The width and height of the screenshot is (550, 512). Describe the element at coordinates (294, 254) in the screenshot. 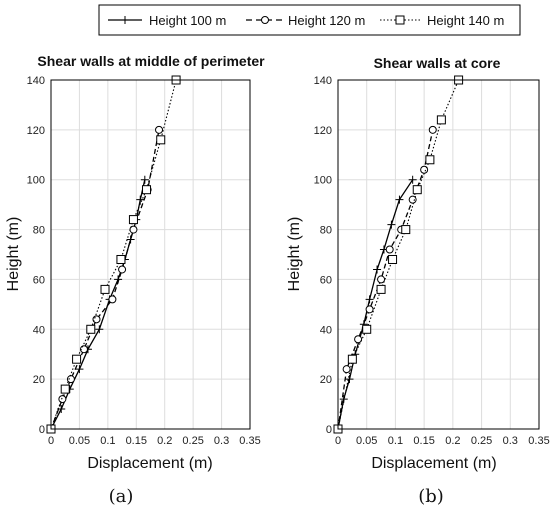

I see `panel-b-ylabel: Height (m)` at that location.